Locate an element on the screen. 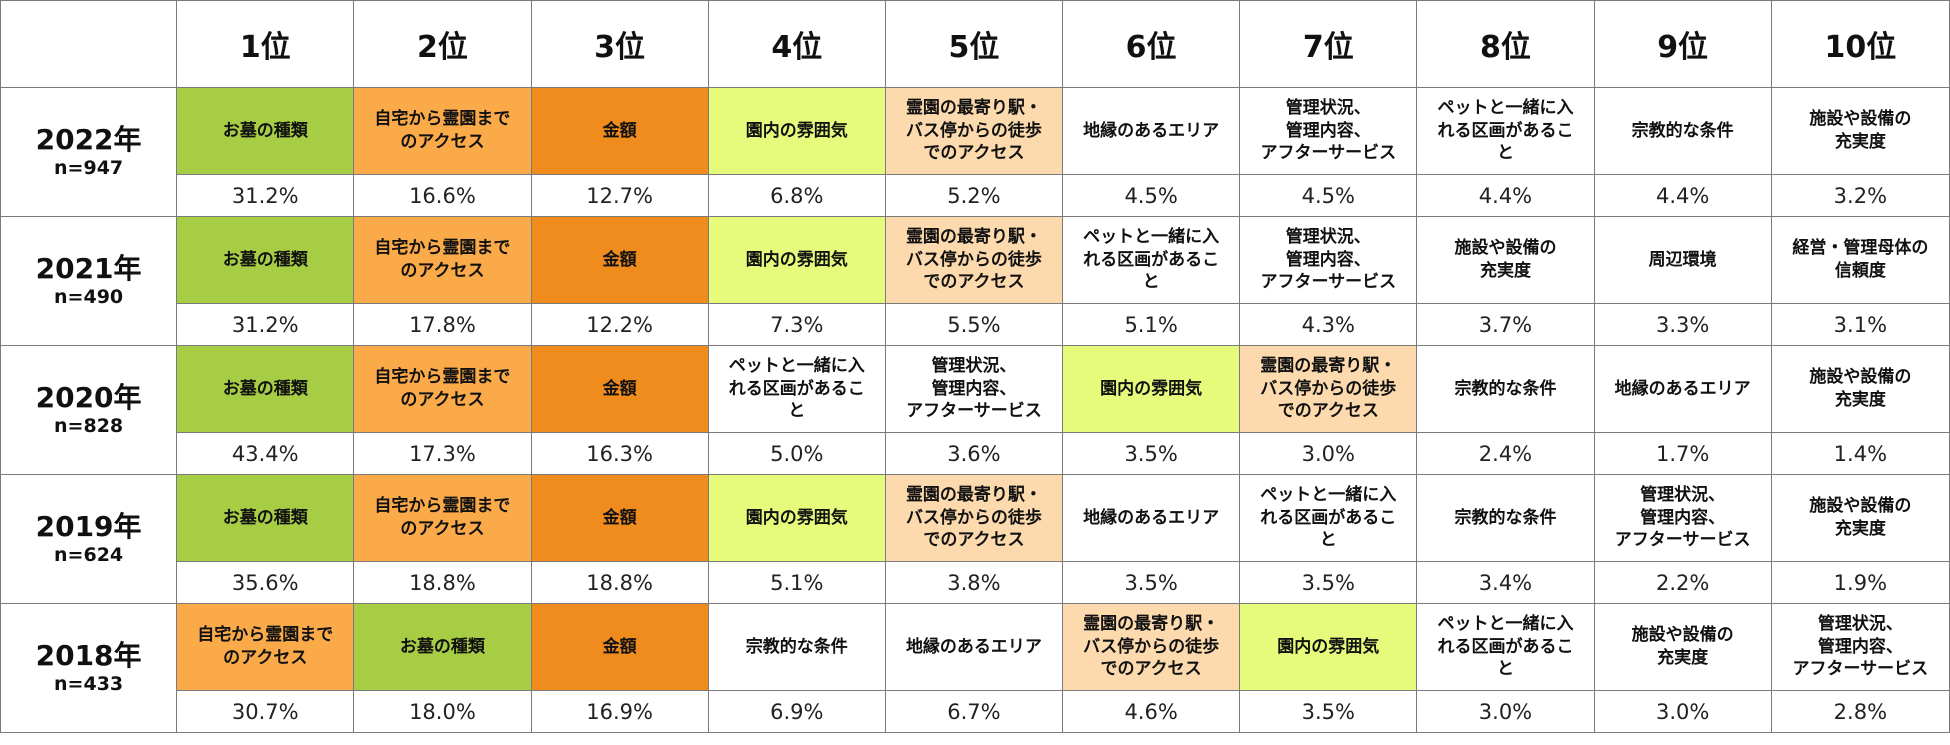  year-cell: 2022年 n=947 is located at coordinates (89, 152).